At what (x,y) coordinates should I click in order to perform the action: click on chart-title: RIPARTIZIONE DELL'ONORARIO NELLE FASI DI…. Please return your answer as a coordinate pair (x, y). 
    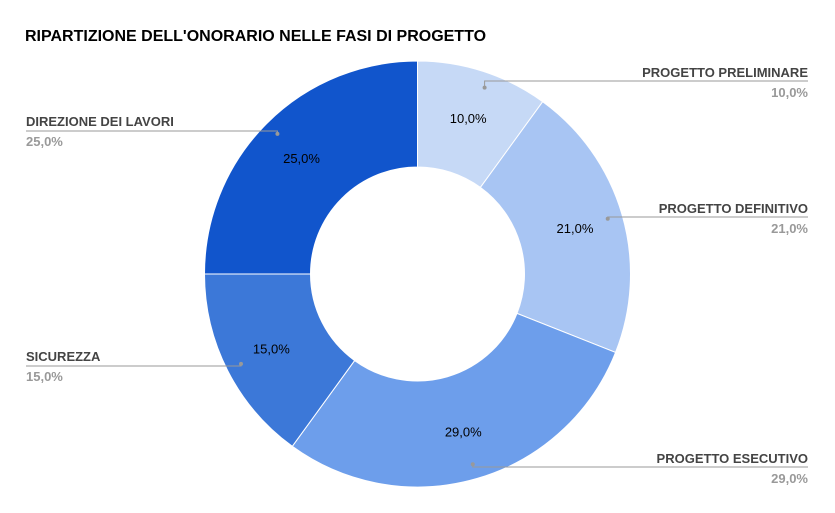
    Looking at the image, I should click on (255, 36).